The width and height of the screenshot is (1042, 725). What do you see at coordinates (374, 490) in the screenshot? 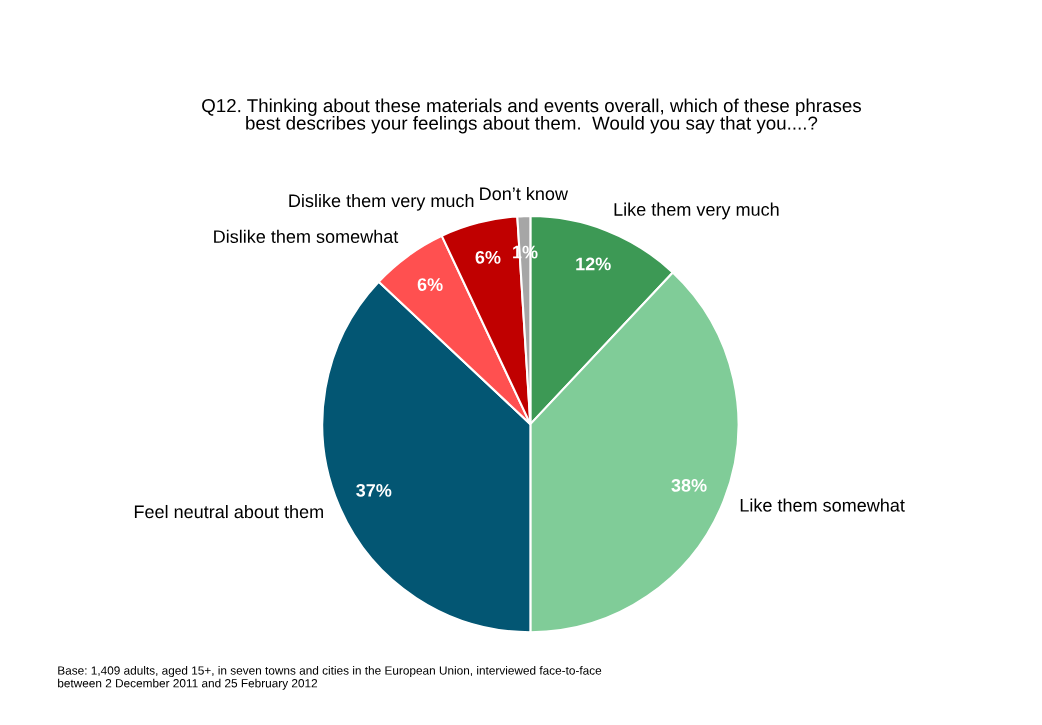
I see `data-label: 37%` at bounding box center [374, 490].